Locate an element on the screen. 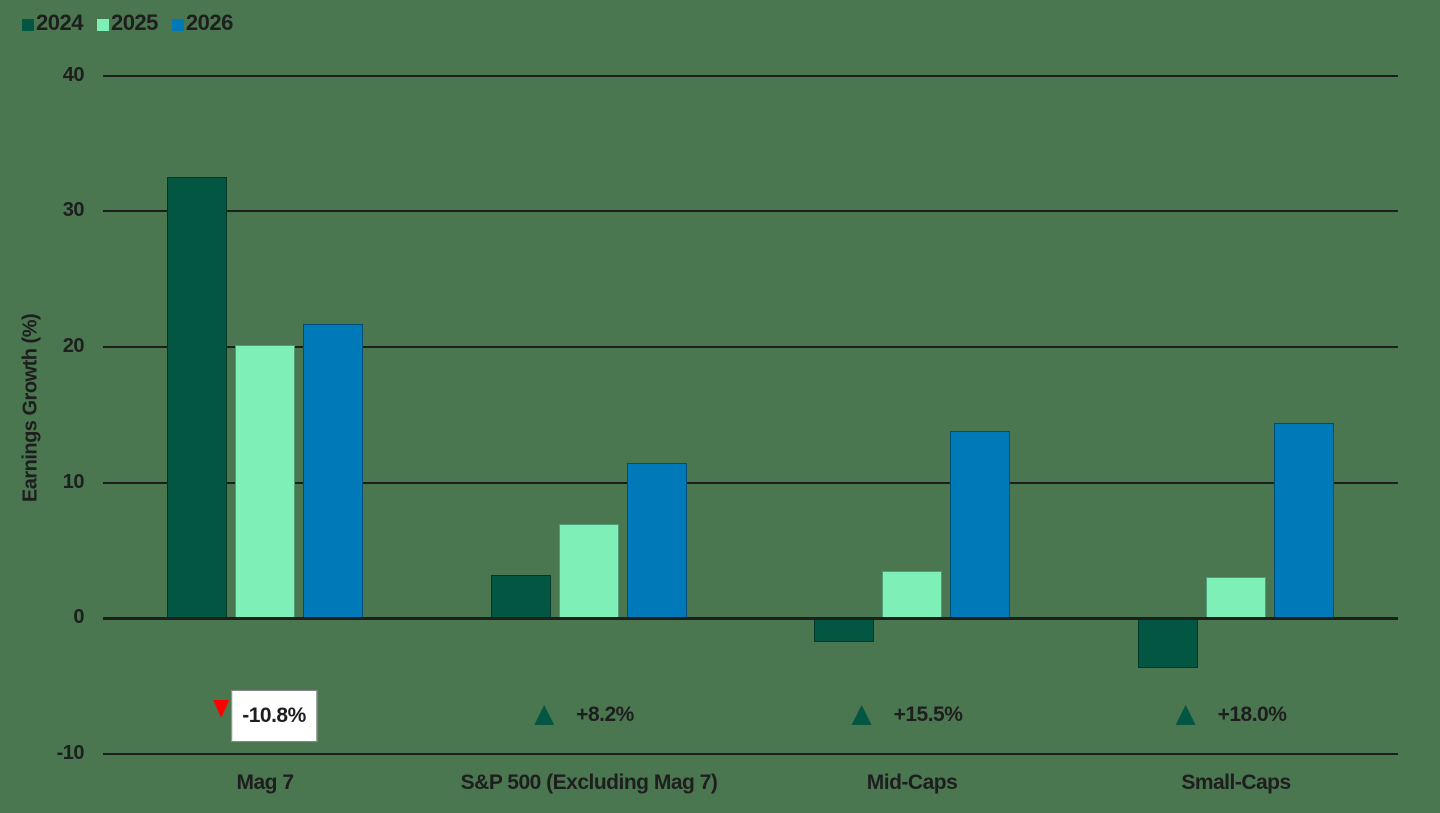 The width and height of the screenshot is (1440, 813). y-tick: 40 is located at coordinates (73, 75).